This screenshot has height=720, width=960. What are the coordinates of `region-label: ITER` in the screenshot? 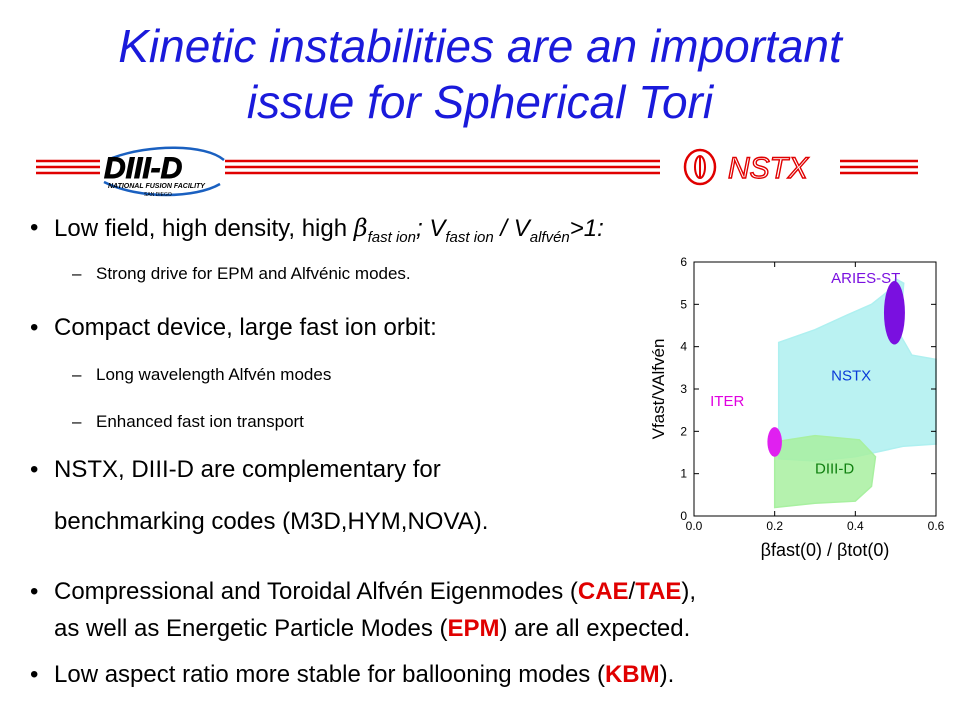 It's located at (727, 401).